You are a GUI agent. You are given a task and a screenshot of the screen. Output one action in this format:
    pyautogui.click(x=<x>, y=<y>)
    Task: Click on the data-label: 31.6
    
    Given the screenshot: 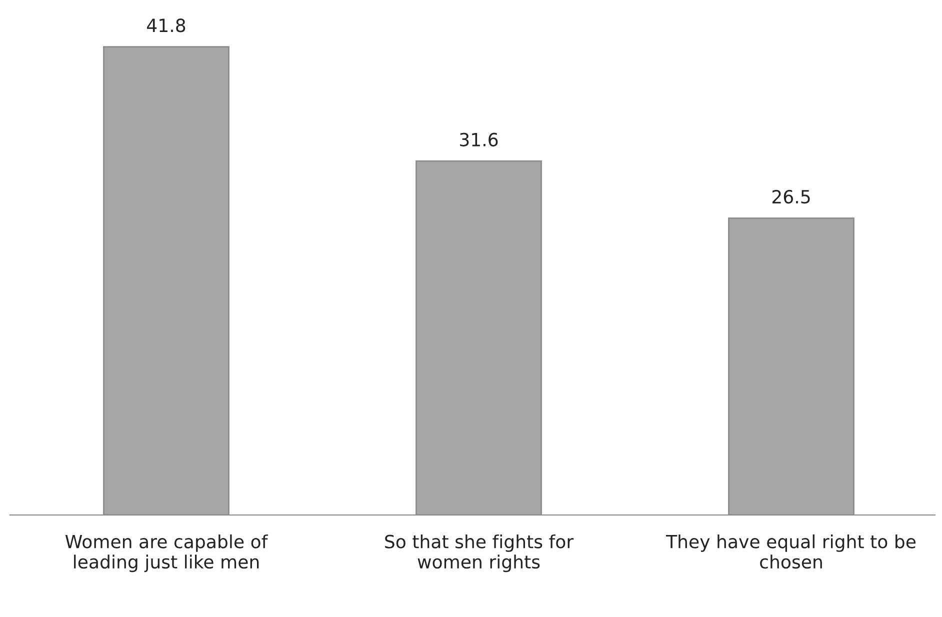 What is the action you would take?
    pyautogui.click(x=479, y=139)
    